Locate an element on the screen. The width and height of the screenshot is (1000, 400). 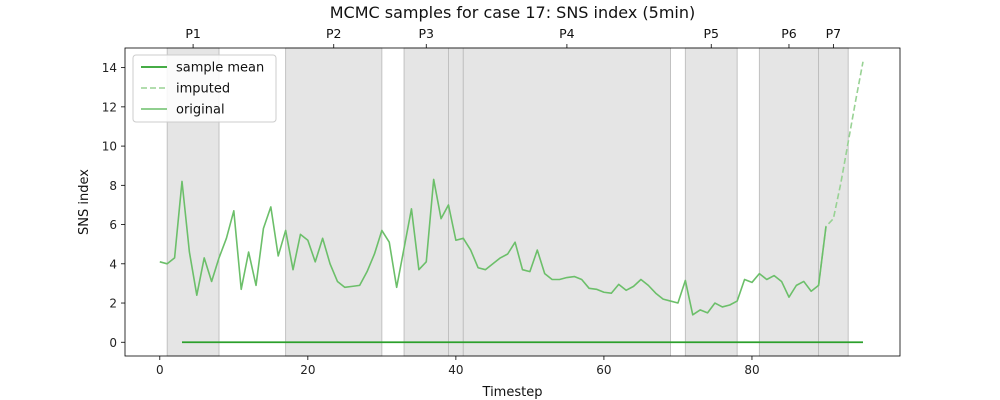
y-tick-label: 8 is located at coordinates (113, 186).